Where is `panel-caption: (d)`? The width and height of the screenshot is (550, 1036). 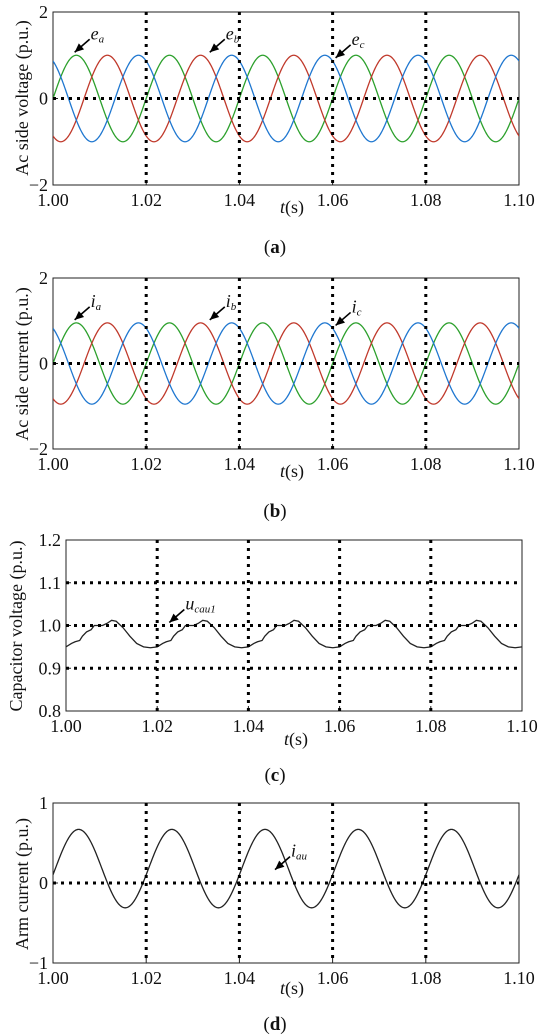 panel-caption: (d) is located at coordinates (274, 1024).